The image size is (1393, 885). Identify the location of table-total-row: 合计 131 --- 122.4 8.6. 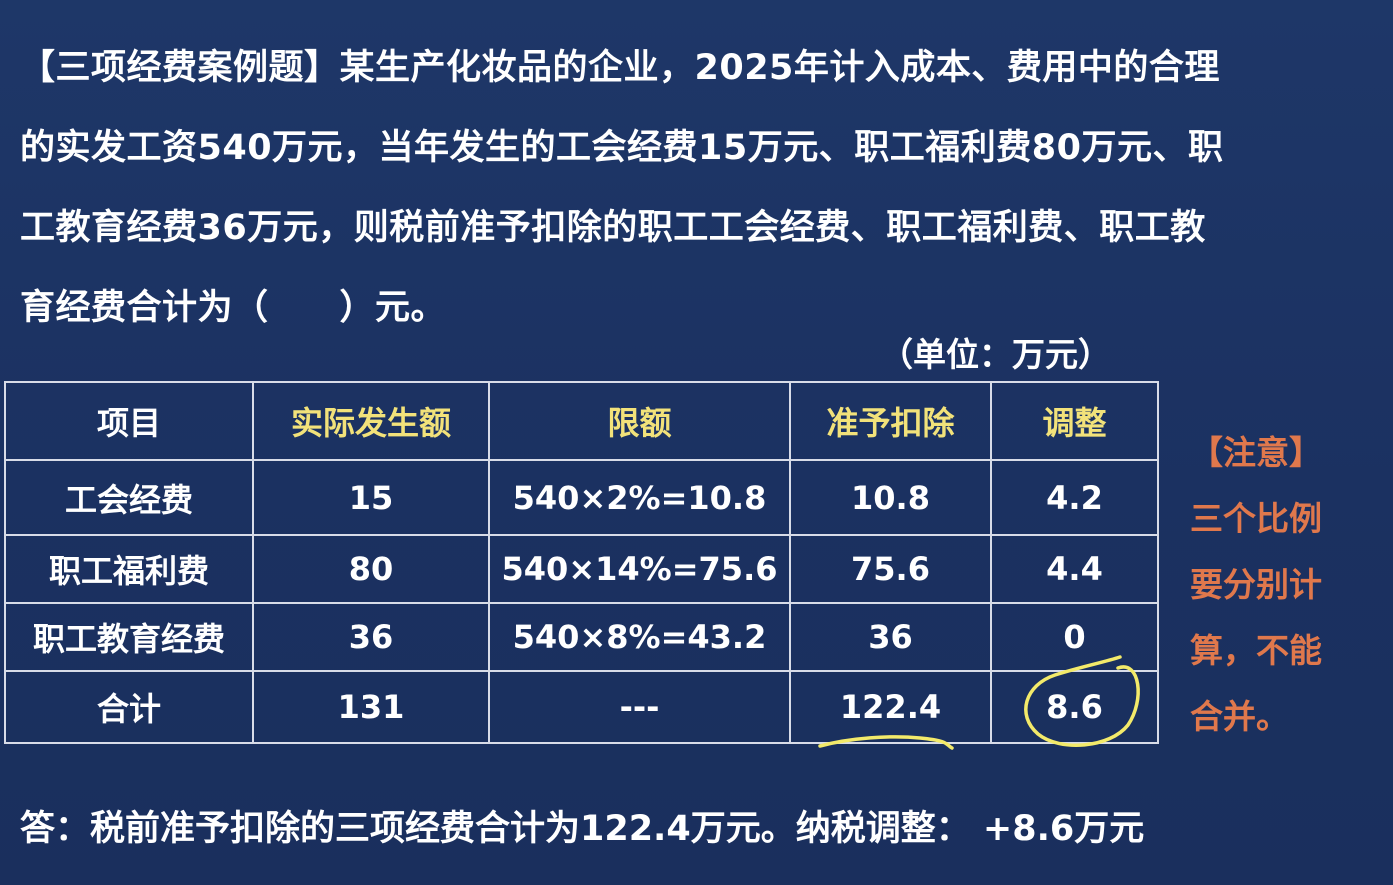
(581, 707).